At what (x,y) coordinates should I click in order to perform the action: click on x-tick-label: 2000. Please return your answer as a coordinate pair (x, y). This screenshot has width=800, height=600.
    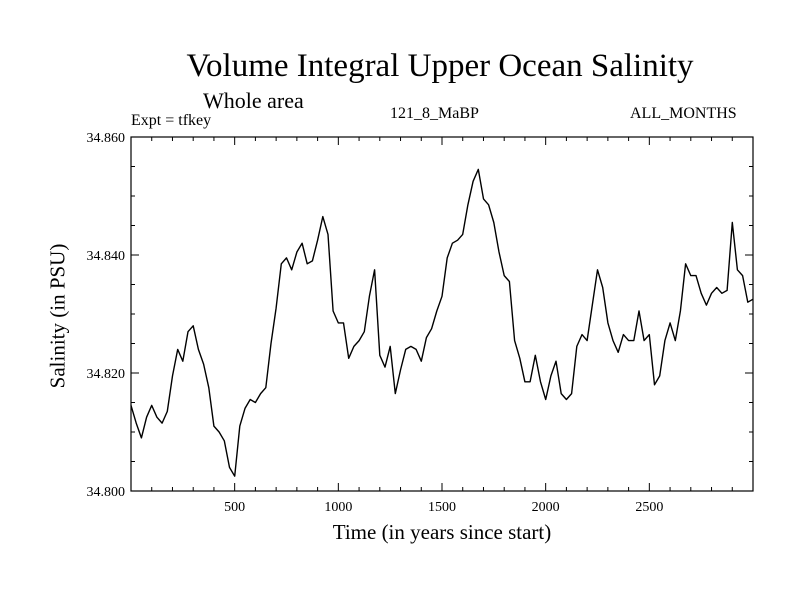
    Looking at the image, I should click on (546, 507).